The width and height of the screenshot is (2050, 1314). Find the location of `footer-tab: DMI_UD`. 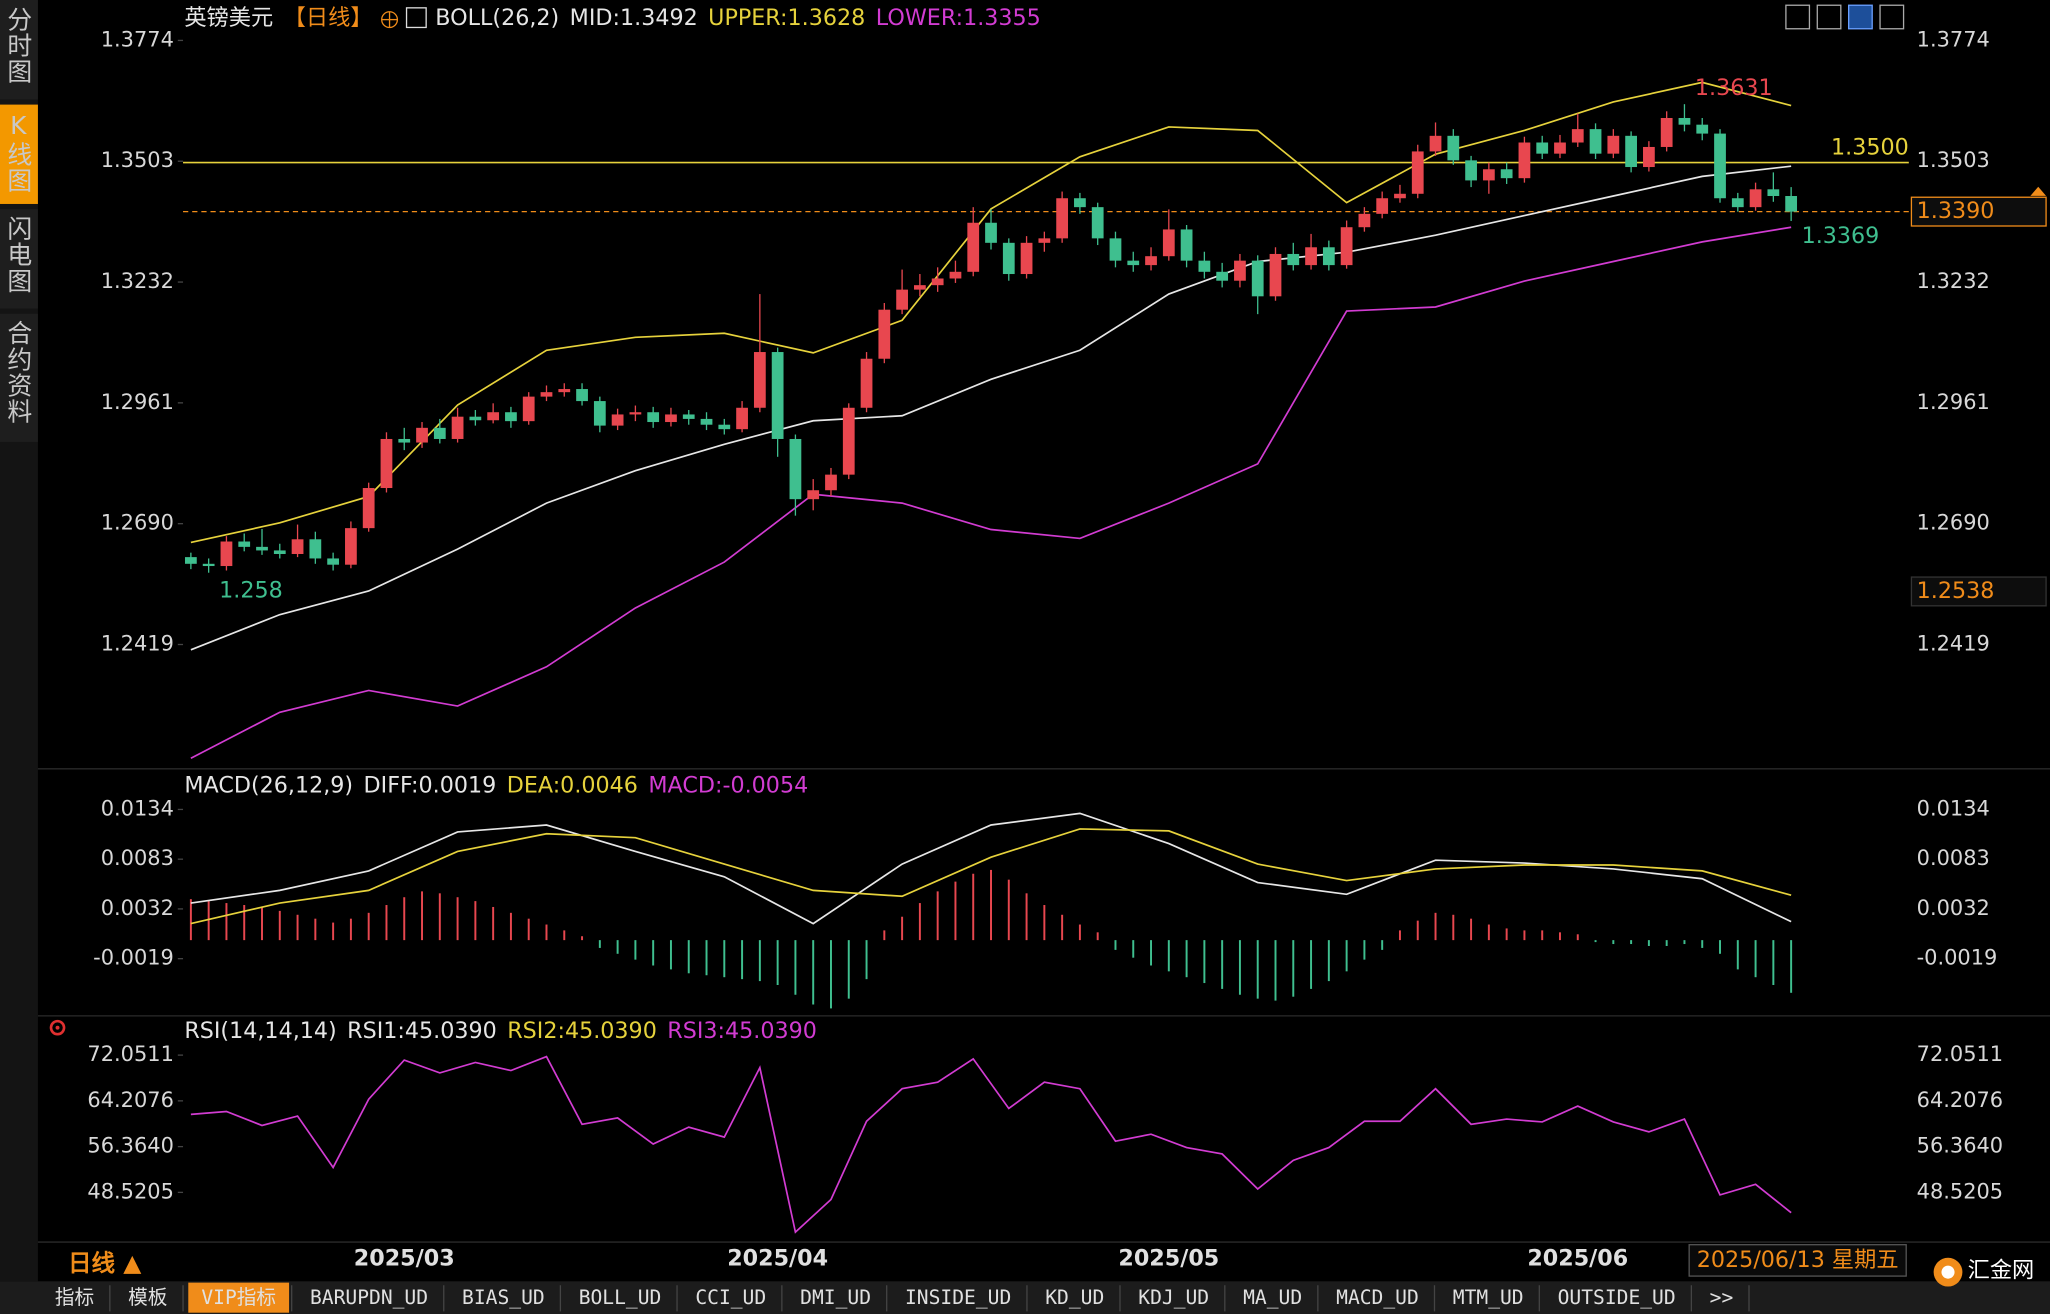

footer-tab: DMI_UD is located at coordinates (835, 1297).